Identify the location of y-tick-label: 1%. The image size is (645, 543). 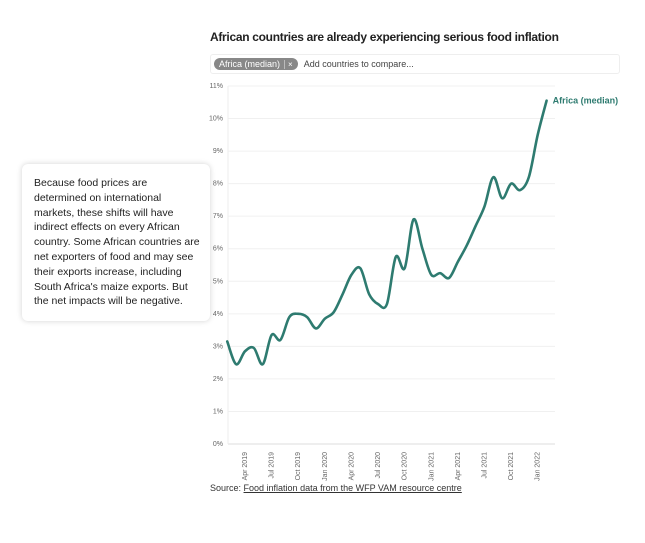
(218, 411).